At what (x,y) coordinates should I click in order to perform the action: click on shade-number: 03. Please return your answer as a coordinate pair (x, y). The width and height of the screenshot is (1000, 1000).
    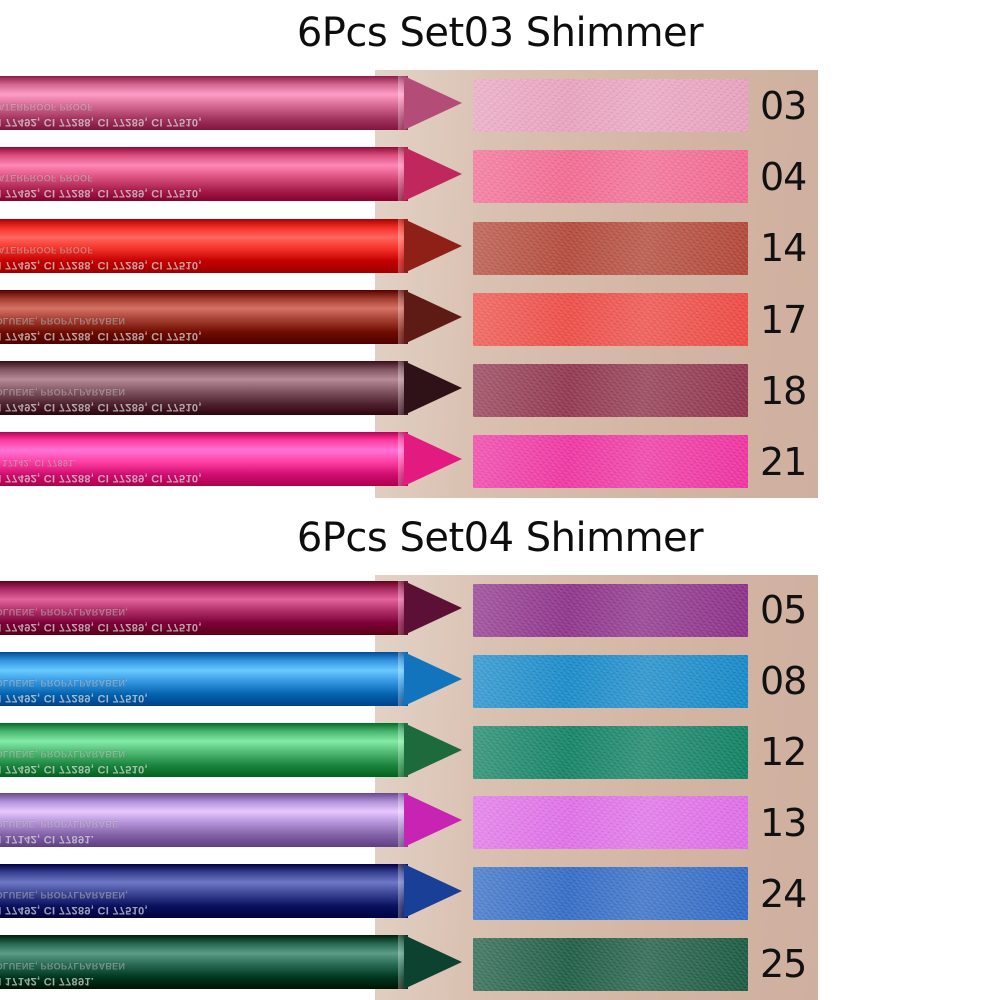
    Looking at the image, I should click on (783, 105).